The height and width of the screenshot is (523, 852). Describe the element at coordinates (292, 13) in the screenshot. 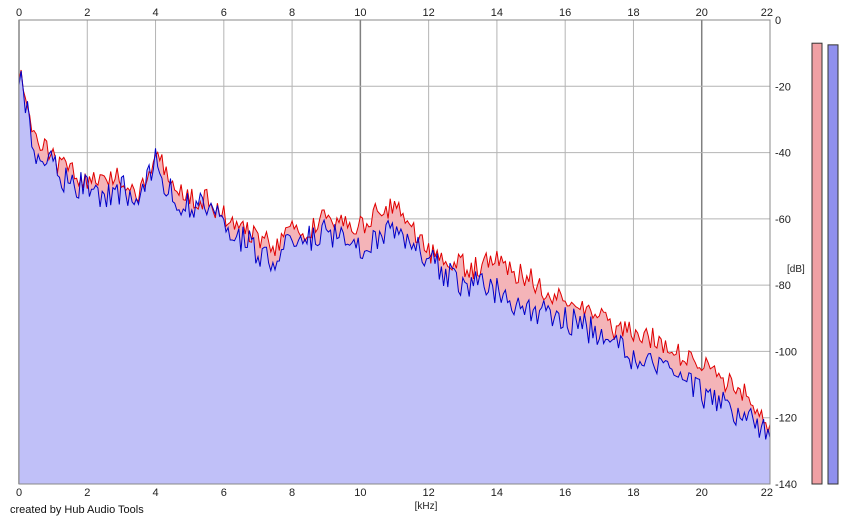

I see `x-tick-top-4: 8` at that location.